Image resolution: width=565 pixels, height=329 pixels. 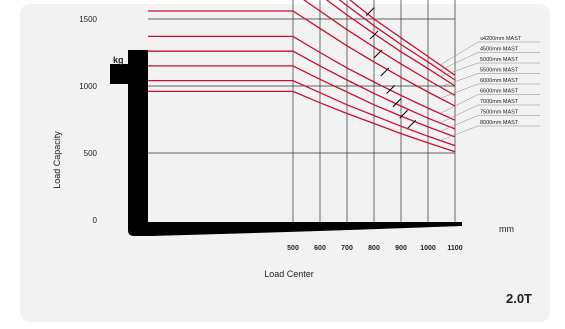 What do you see at coordinates (501, 39) in the screenshot?
I see `legend-label: ≤4200mm MAST` at bounding box center [501, 39].